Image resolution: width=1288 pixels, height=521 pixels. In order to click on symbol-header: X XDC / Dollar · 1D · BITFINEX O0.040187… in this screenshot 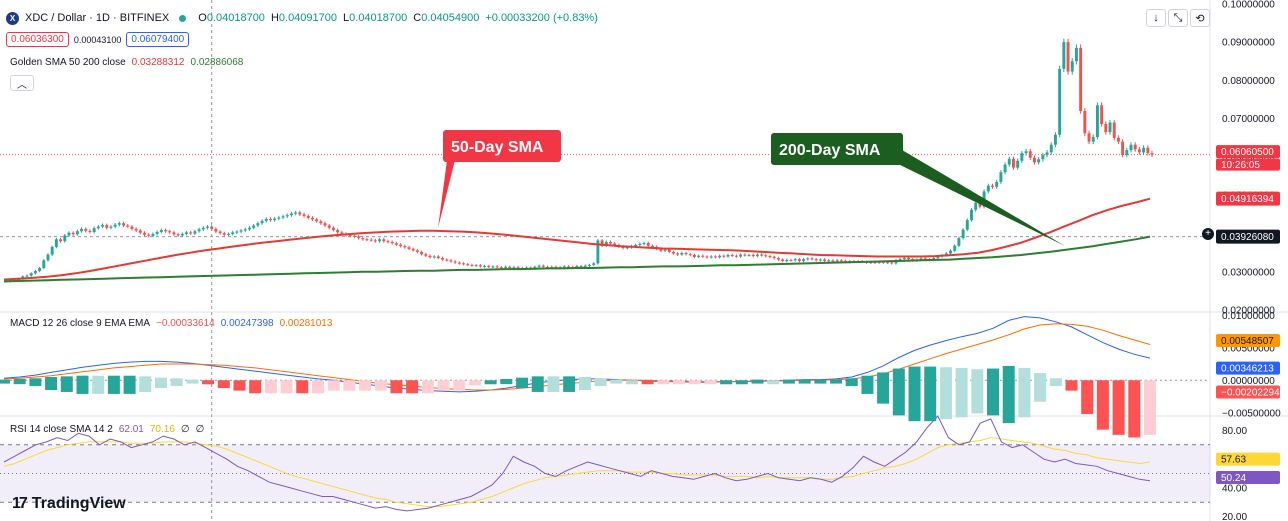, I will do `click(302, 18)`.